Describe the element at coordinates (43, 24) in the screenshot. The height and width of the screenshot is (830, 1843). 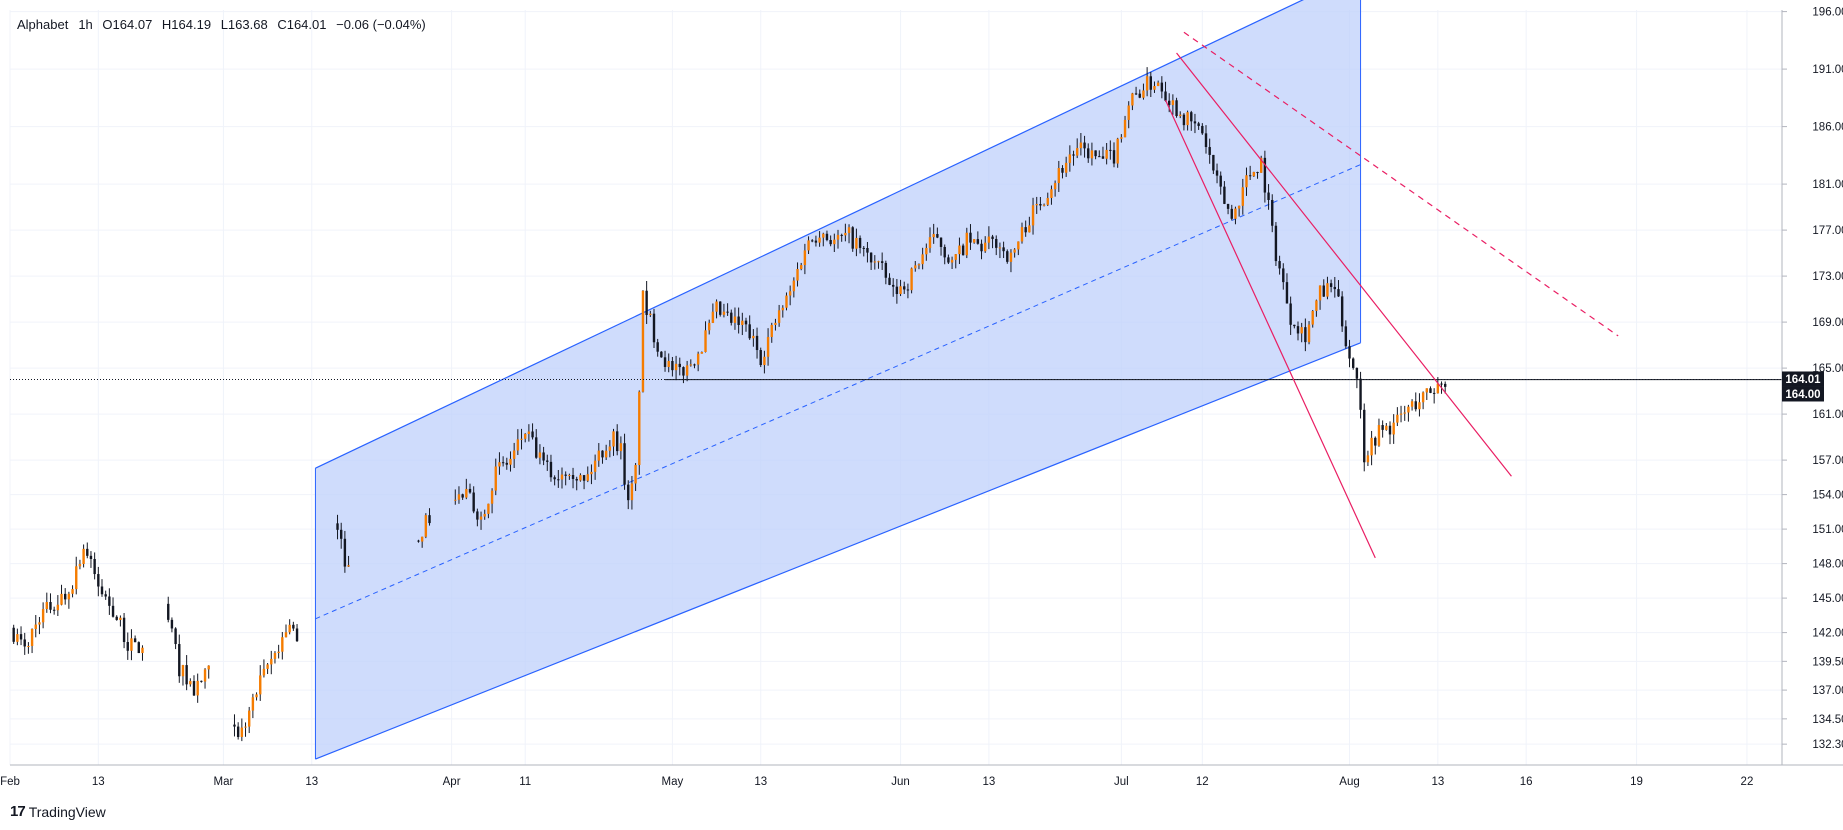
I see `legend-symbol: Alphabet` at that location.